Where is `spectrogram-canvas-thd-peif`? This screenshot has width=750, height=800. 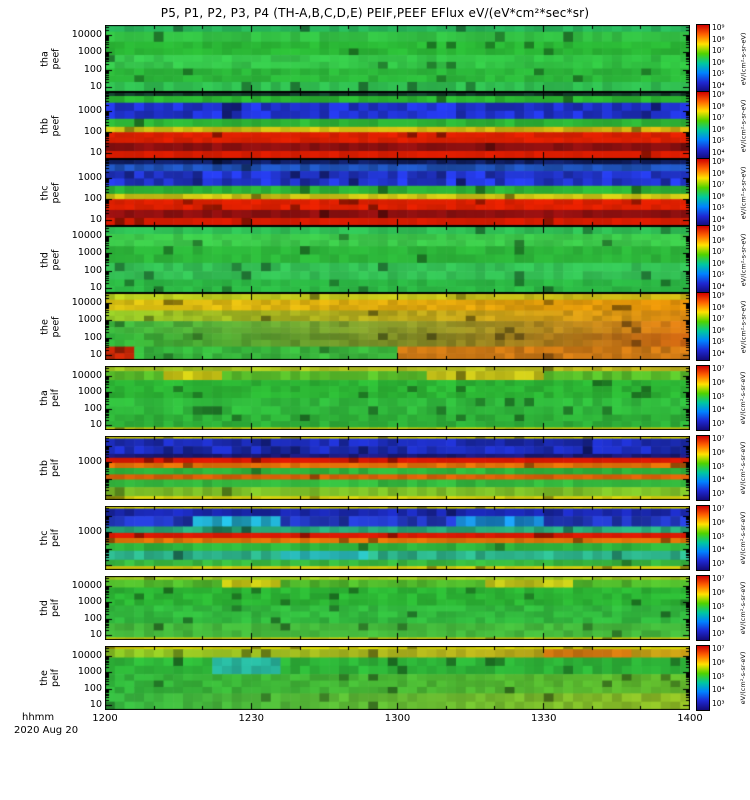
spectrogram-canvas-thd-peif is located at coordinates (397, 608).